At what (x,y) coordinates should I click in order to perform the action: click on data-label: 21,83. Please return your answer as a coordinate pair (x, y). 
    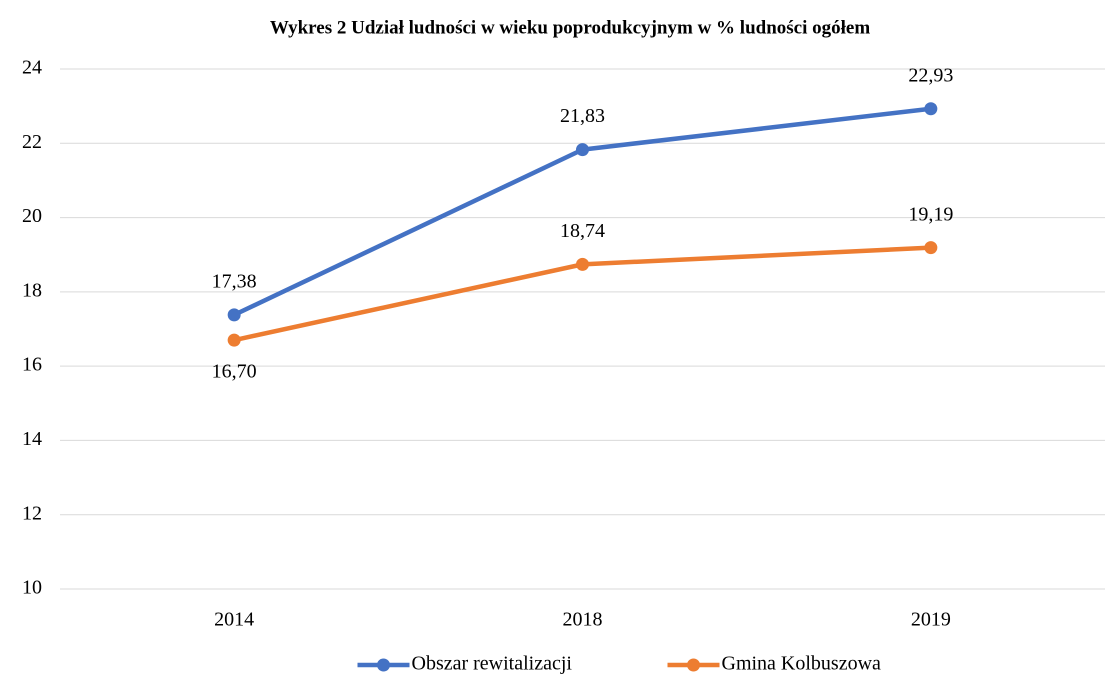
    Looking at the image, I should click on (582, 116).